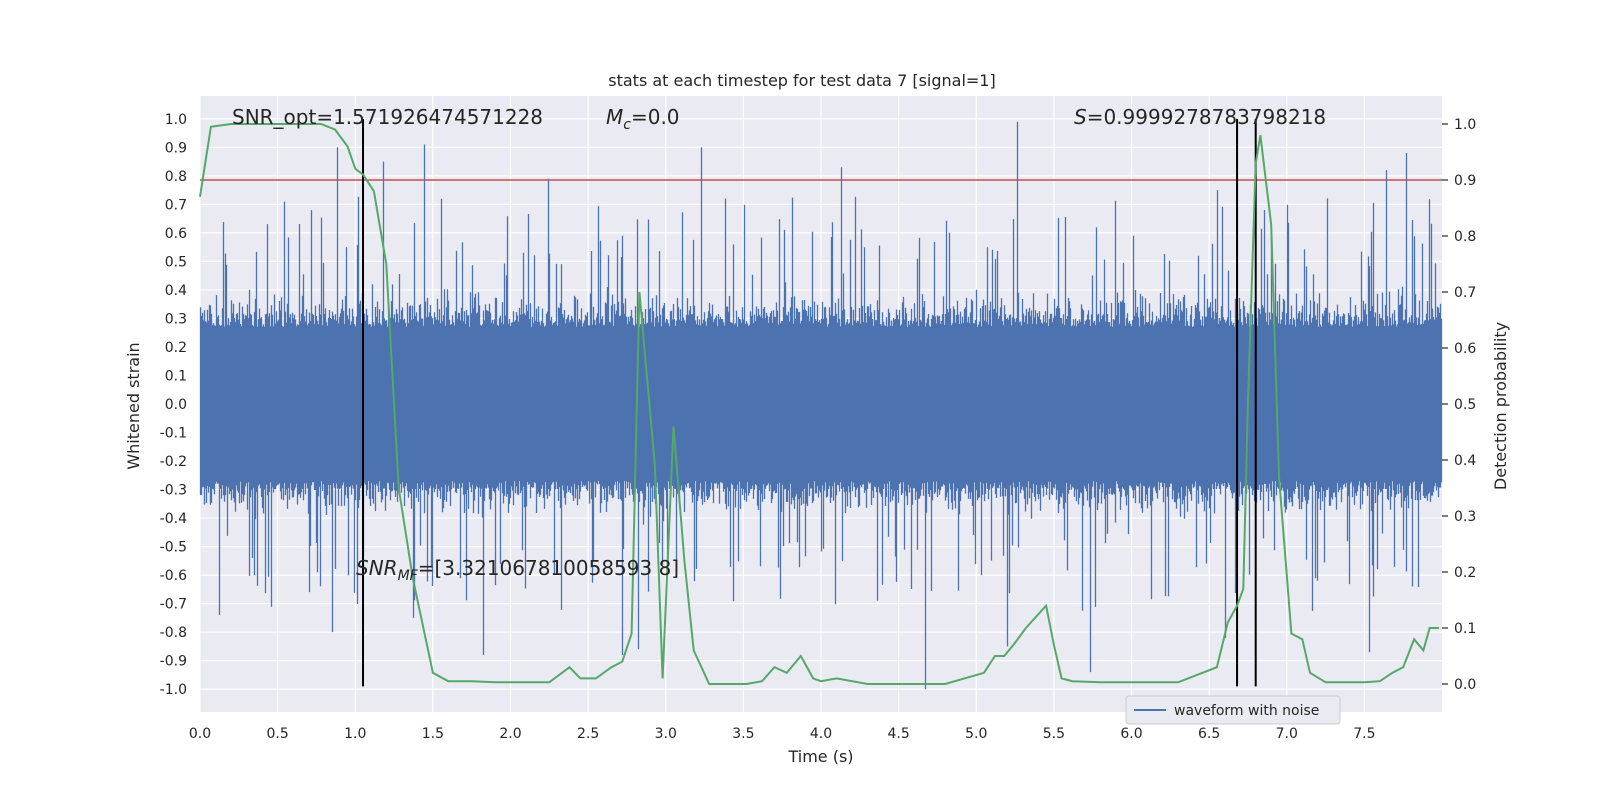  Describe the element at coordinates (408, 576) in the screenshot. I see `snrmf-subscript: MF` at that location.